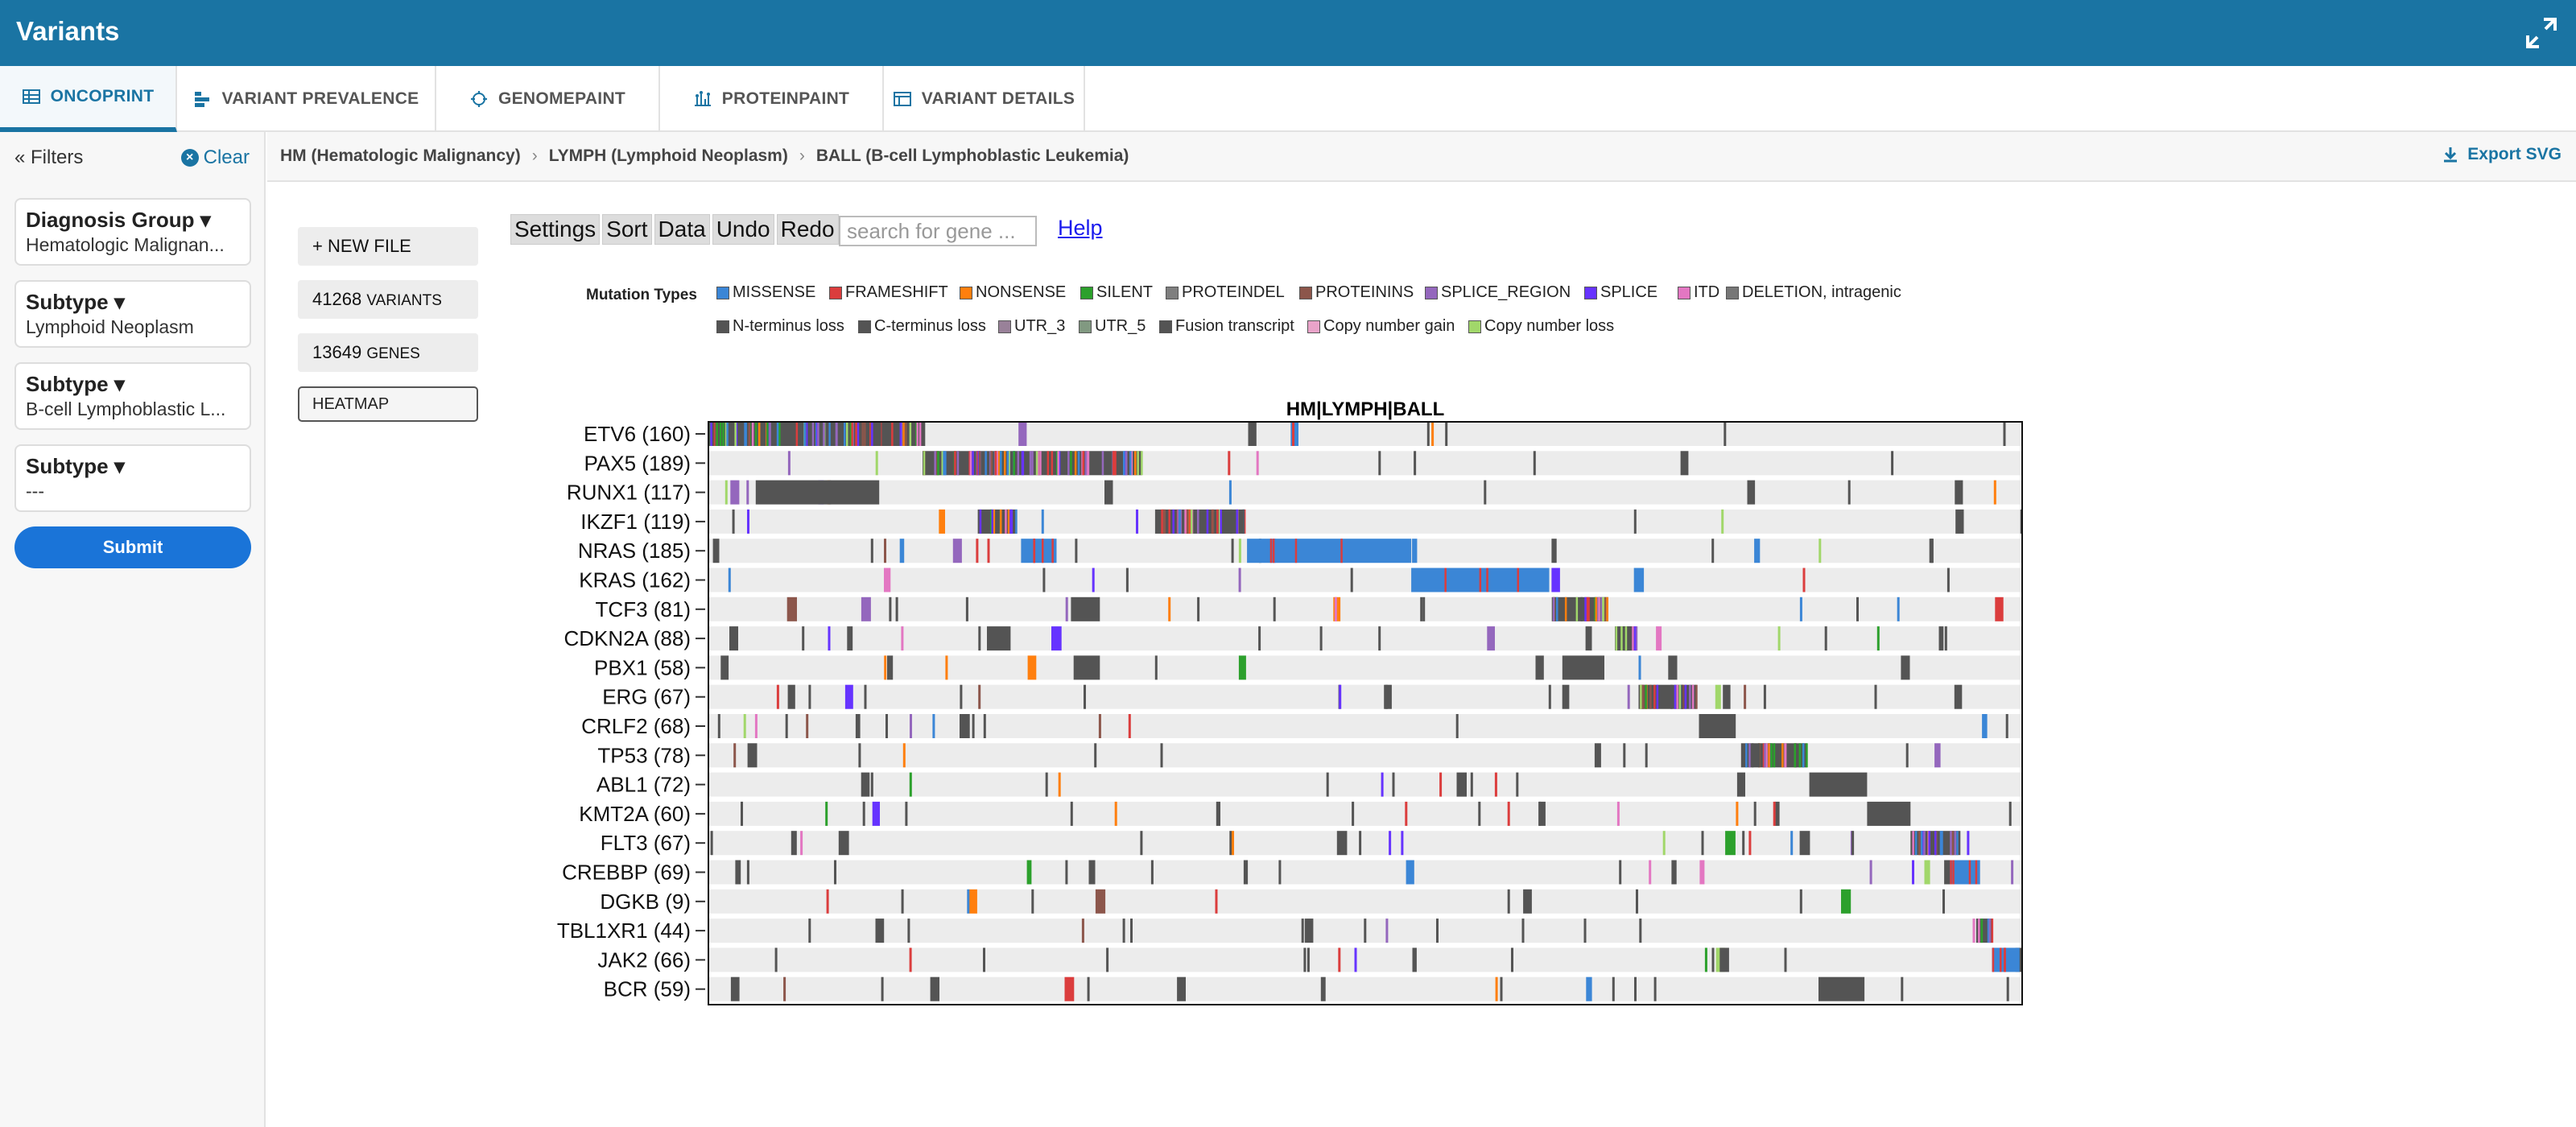 This screenshot has width=2576, height=1127. What do you see at coordinates (635, 814) in the screenshot?
I see `gene-label: KMT2A (60)` at bounding box center [635, 814].